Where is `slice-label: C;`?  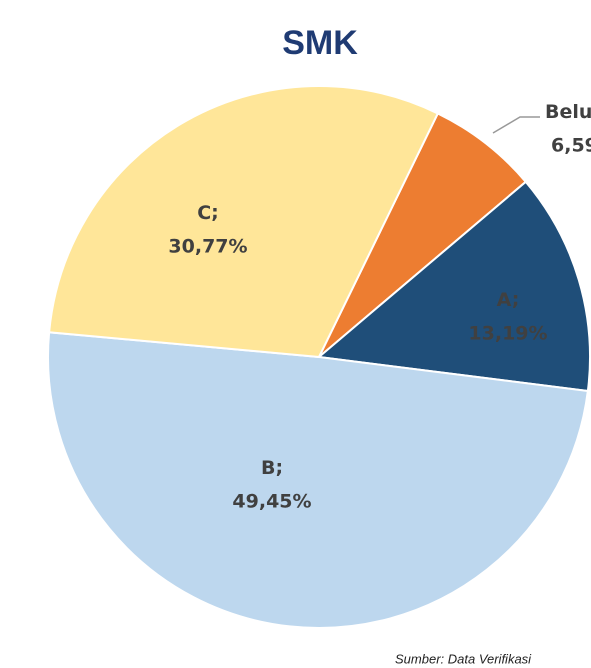 slice-label: C; is located at coordinates (208, 213).